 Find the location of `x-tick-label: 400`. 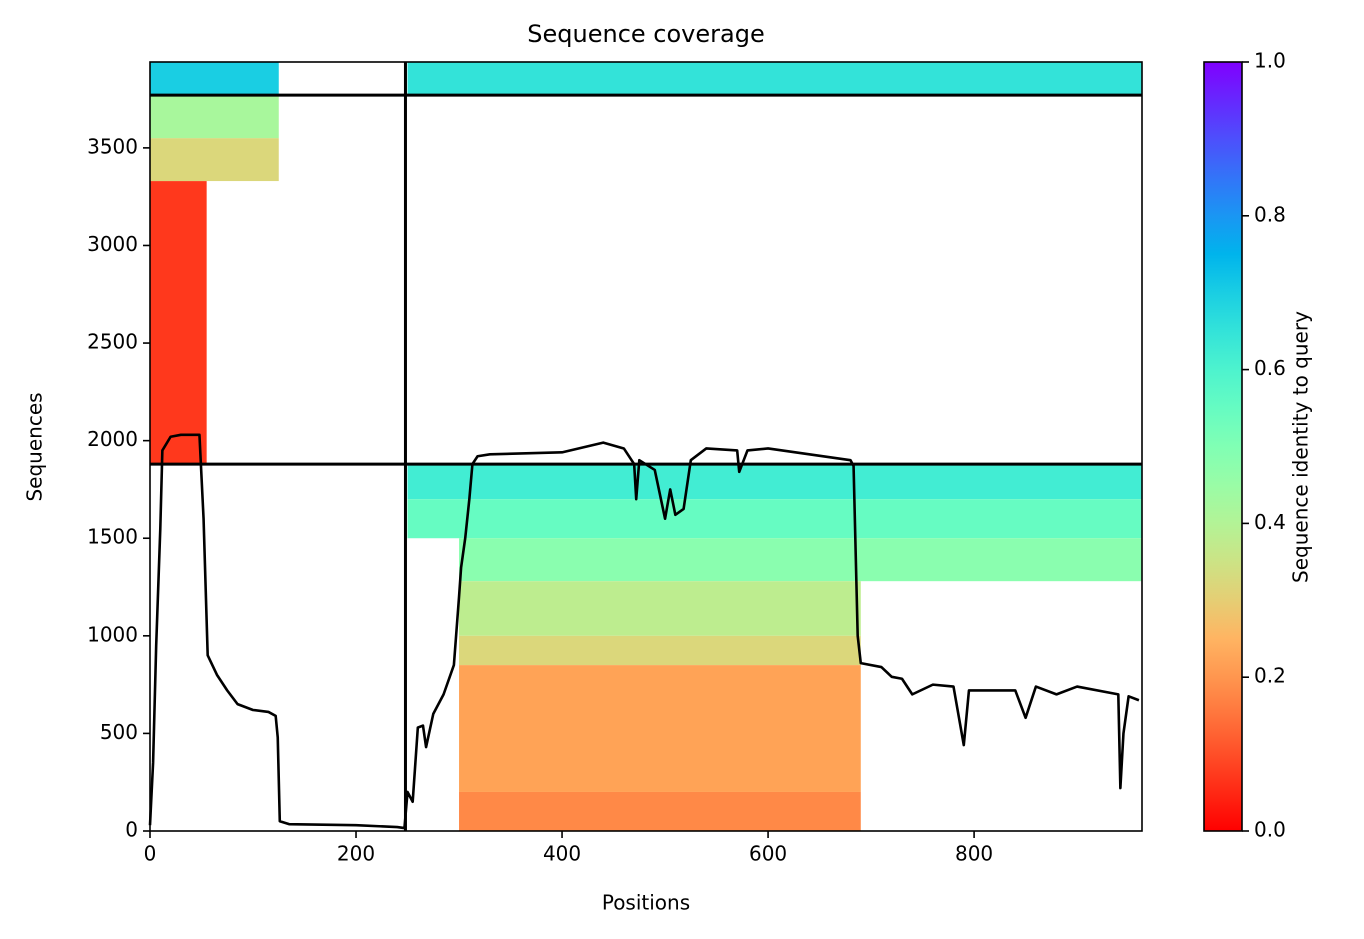

x-tick-label: 400 is located at coordinates (562, 854).